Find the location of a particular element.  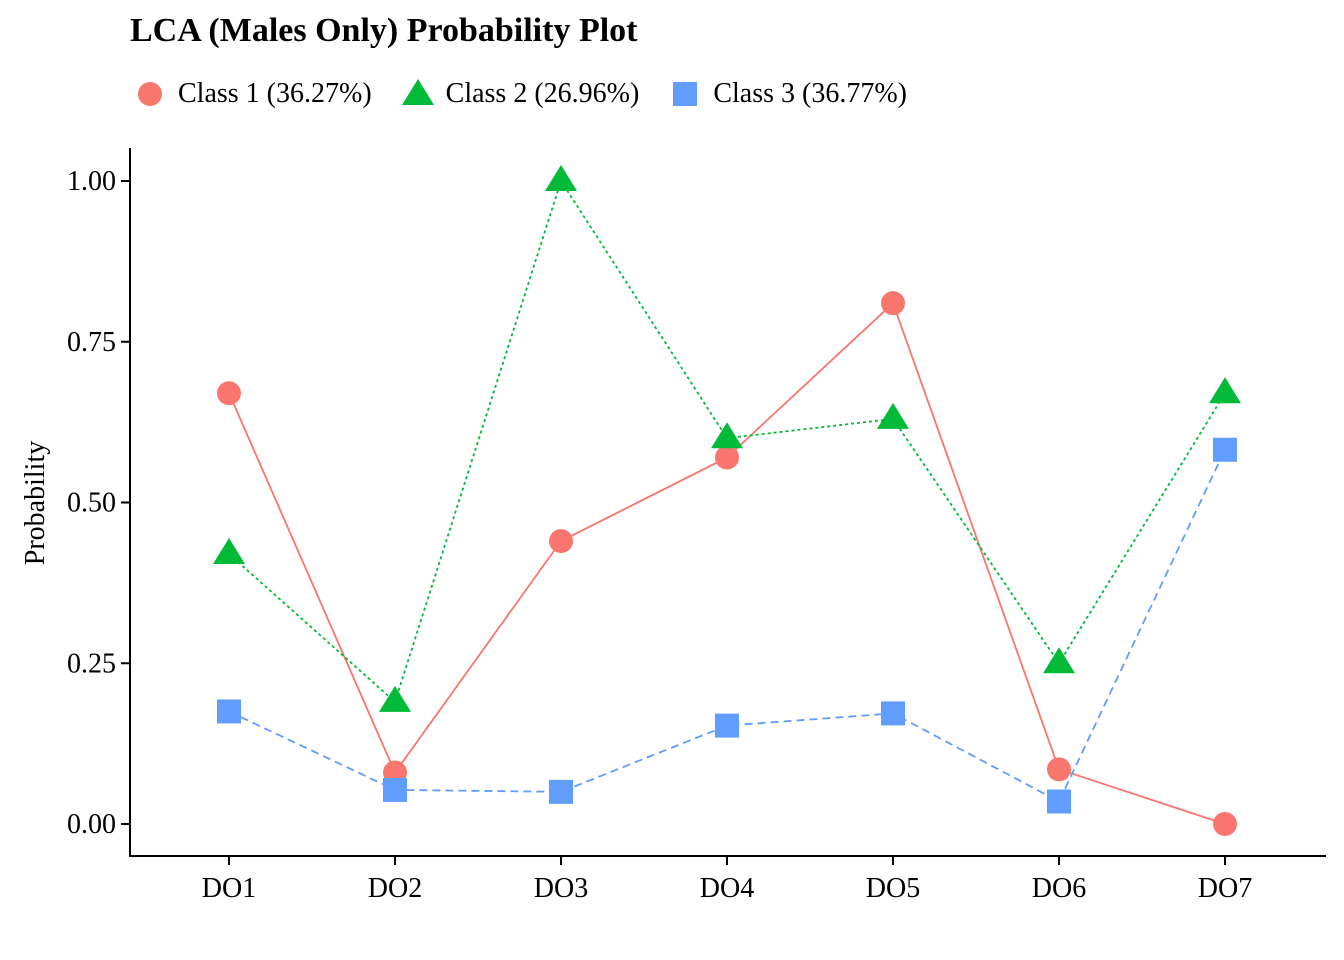

data-point-class-3-do6 is located at coordinates (1059, 801).